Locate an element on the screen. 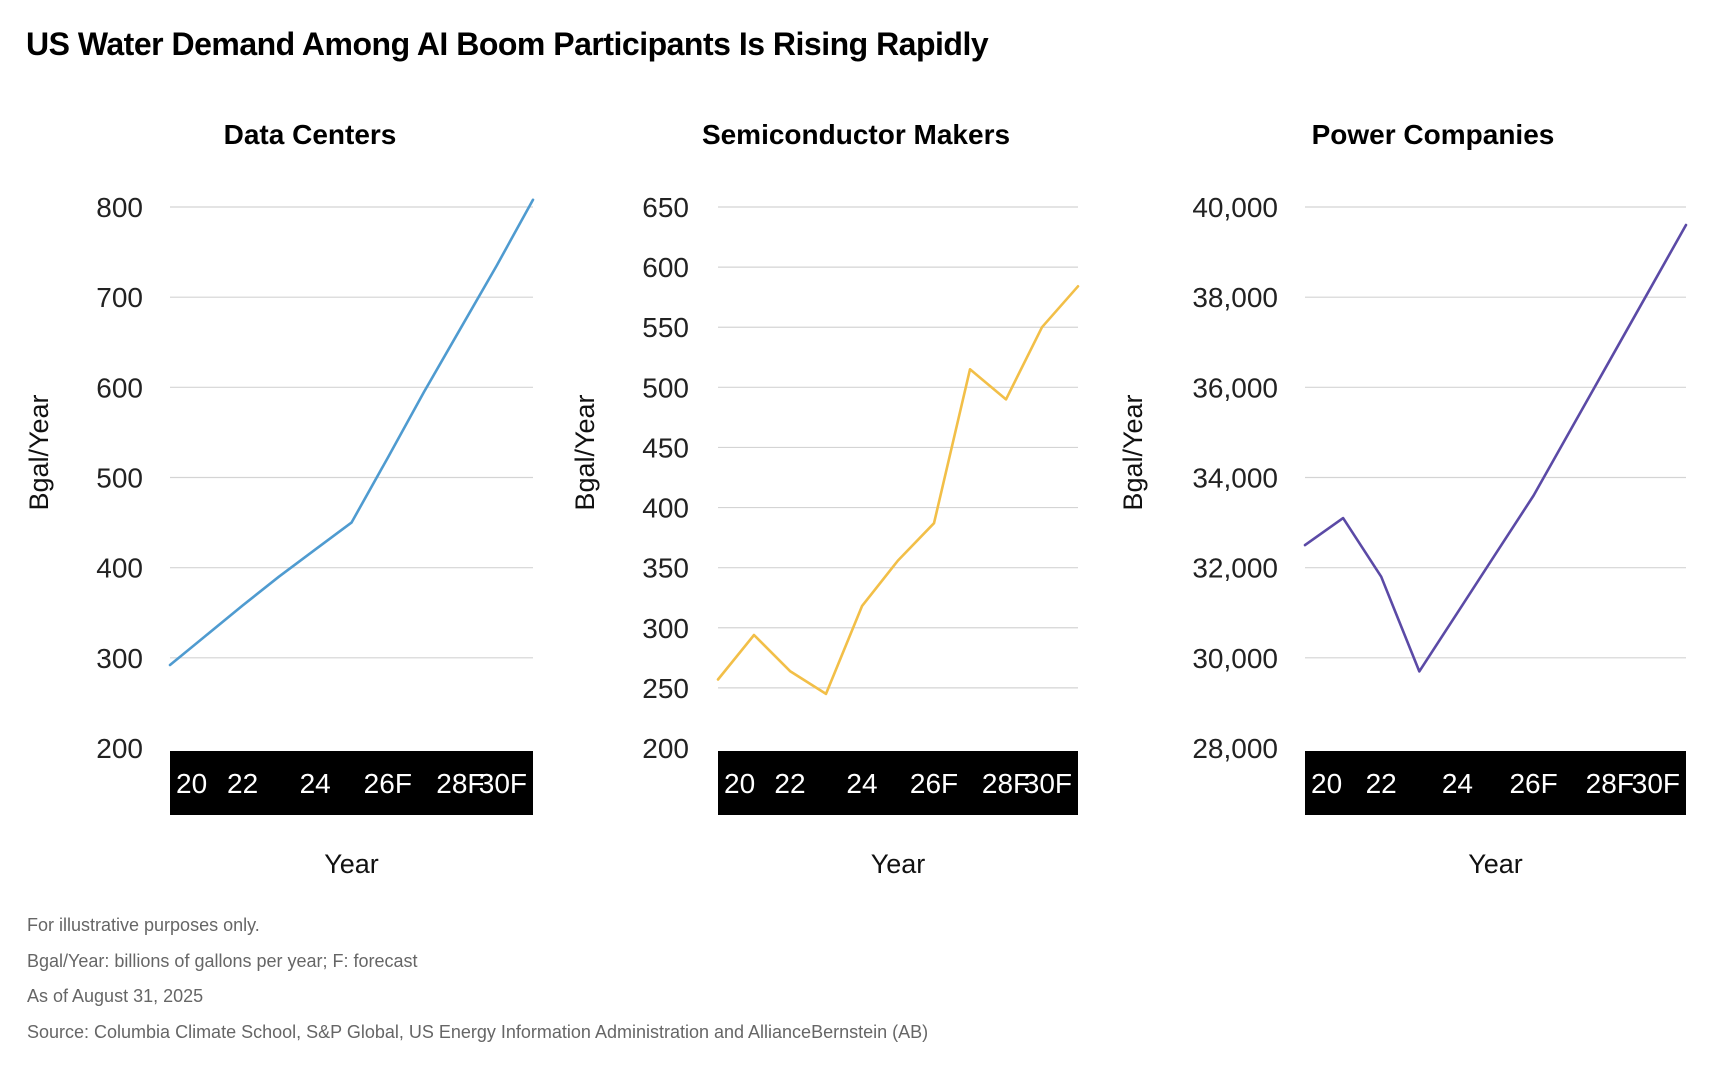  power-companies-xaxis-band is located at coordinates (1495, 783).